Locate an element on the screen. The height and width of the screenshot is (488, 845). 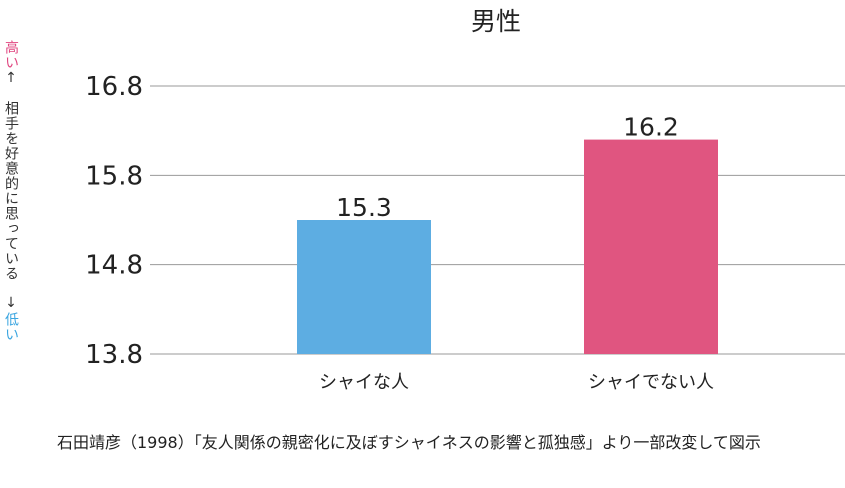
y-tick-label: 14.8 is located at coordinates (114, 266).